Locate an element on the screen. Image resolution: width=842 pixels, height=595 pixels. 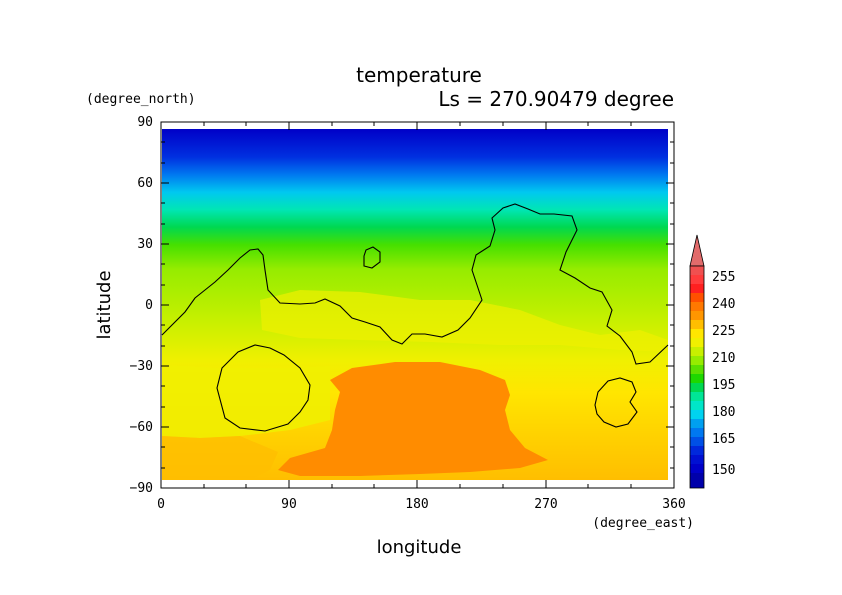
contour-isle-north is located at coordinates (372, 257).